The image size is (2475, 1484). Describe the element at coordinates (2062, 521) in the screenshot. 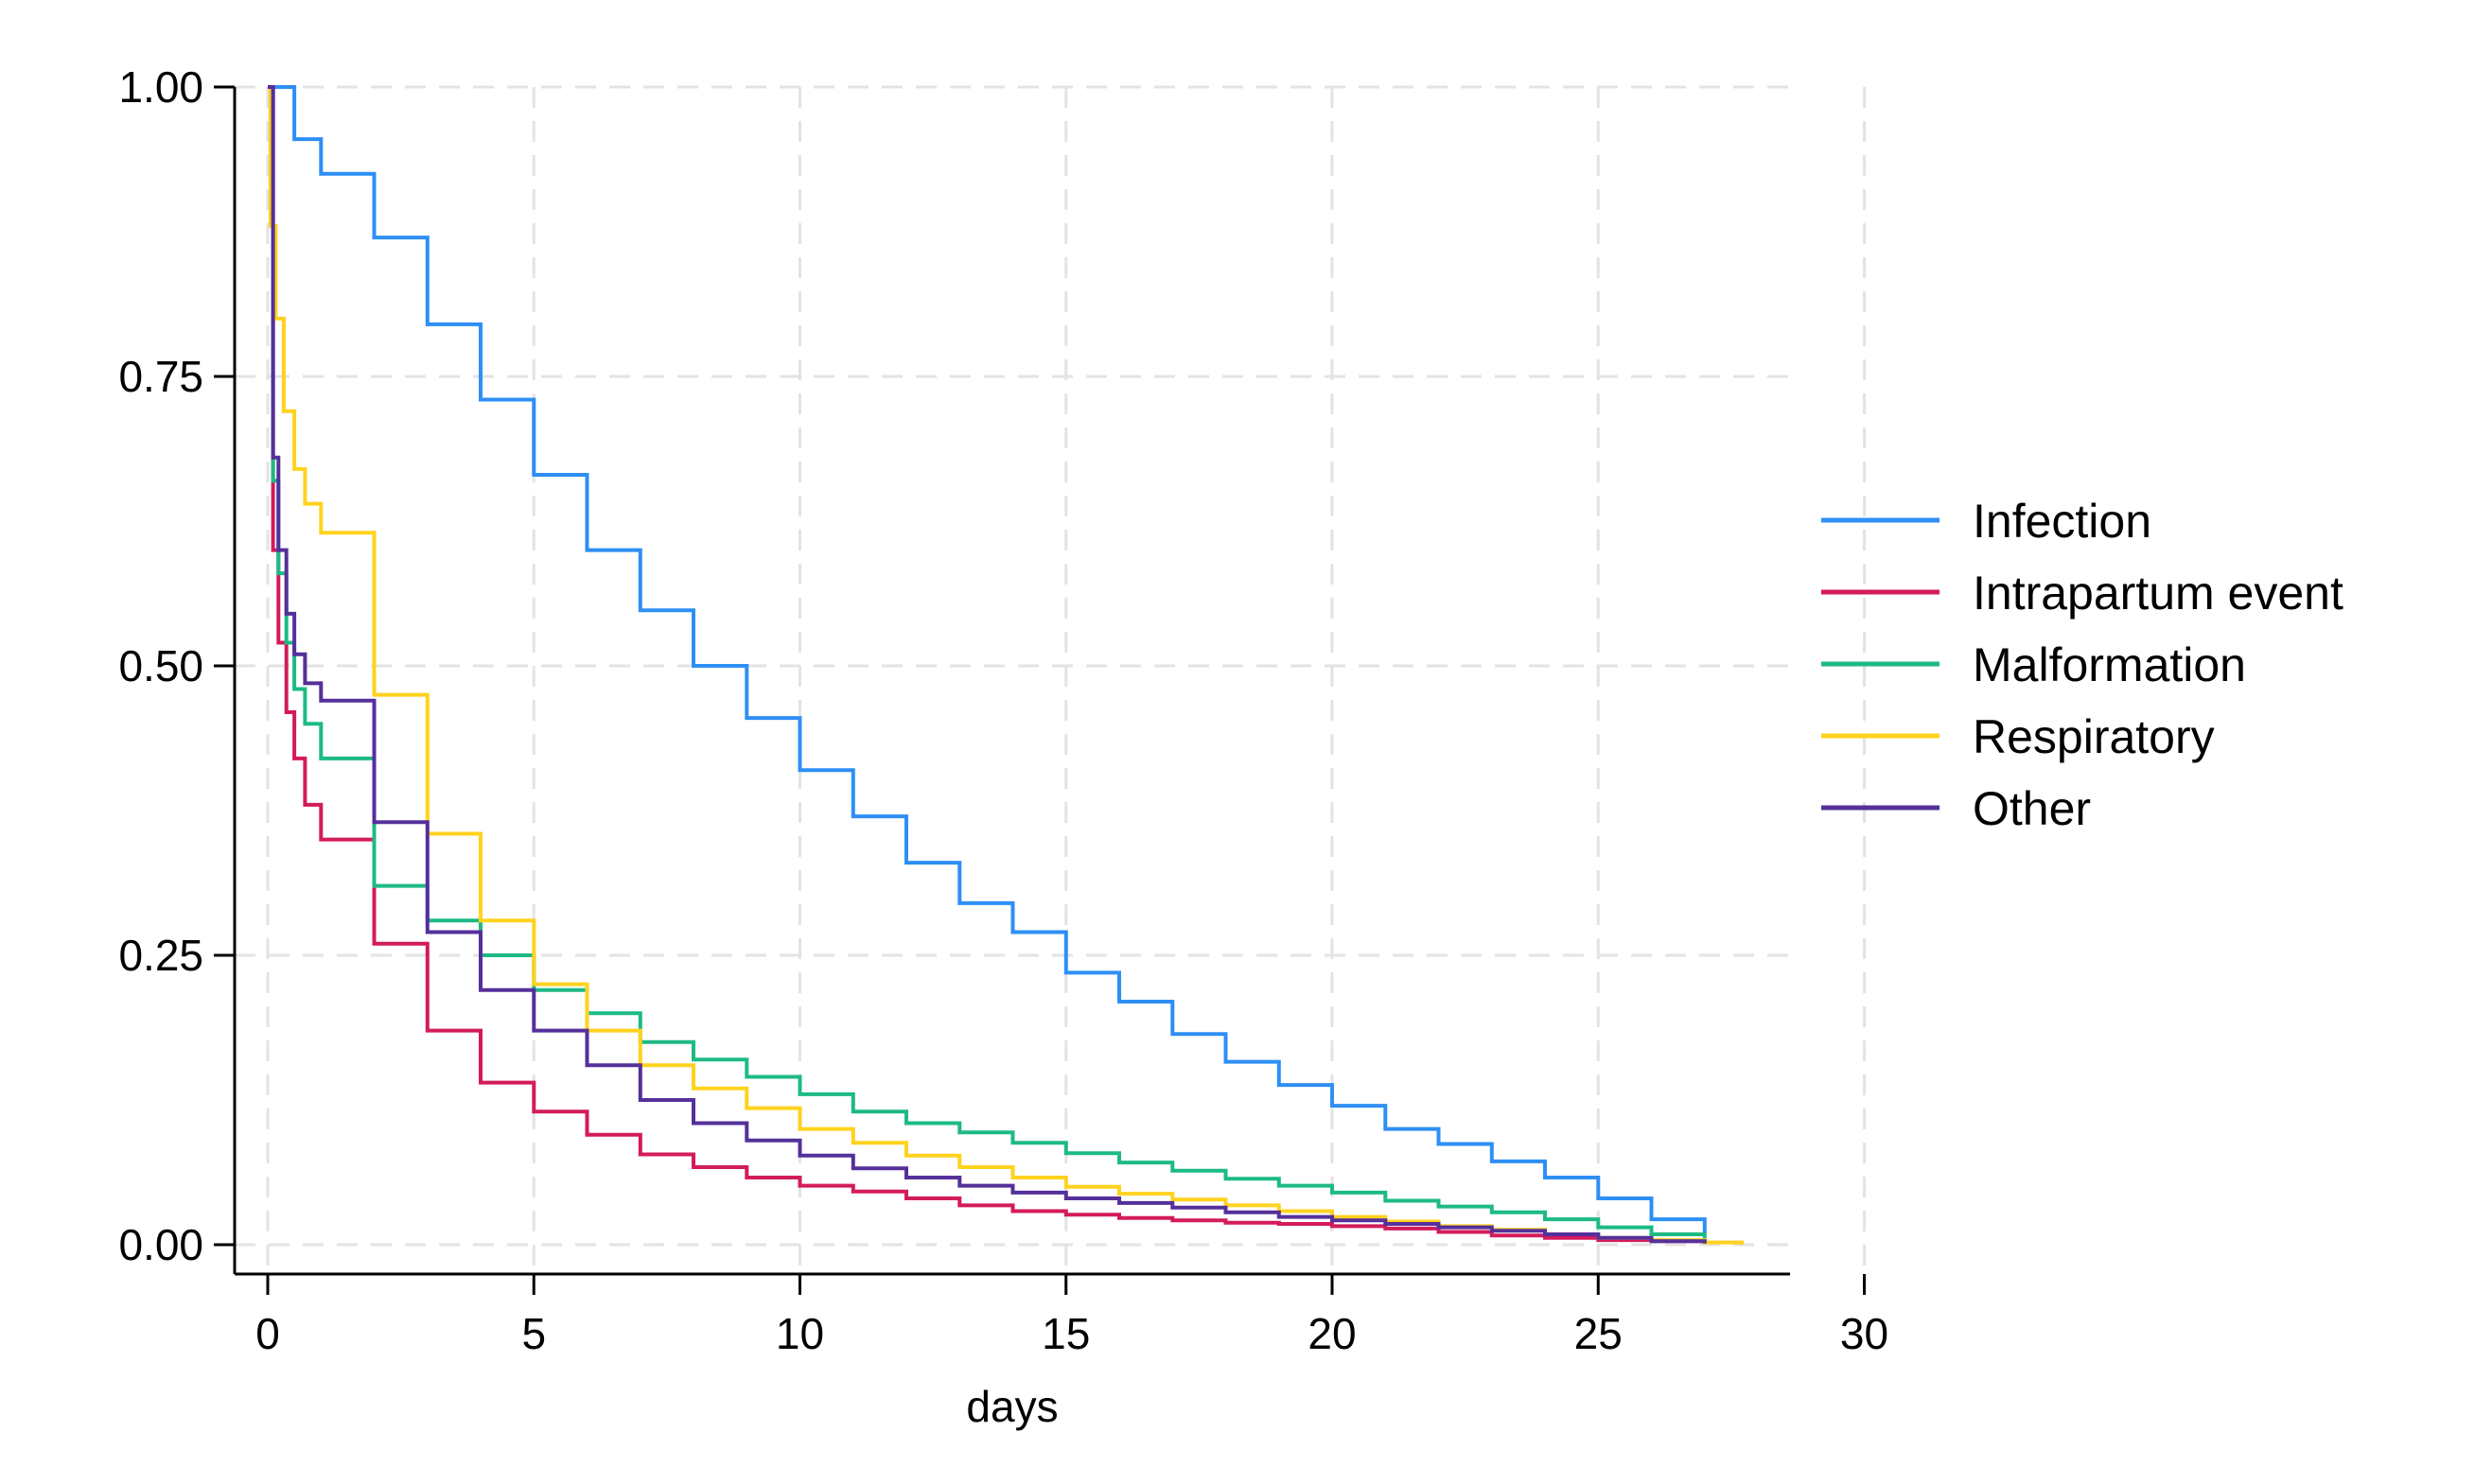

I see `legend-label: Infection` at that location.